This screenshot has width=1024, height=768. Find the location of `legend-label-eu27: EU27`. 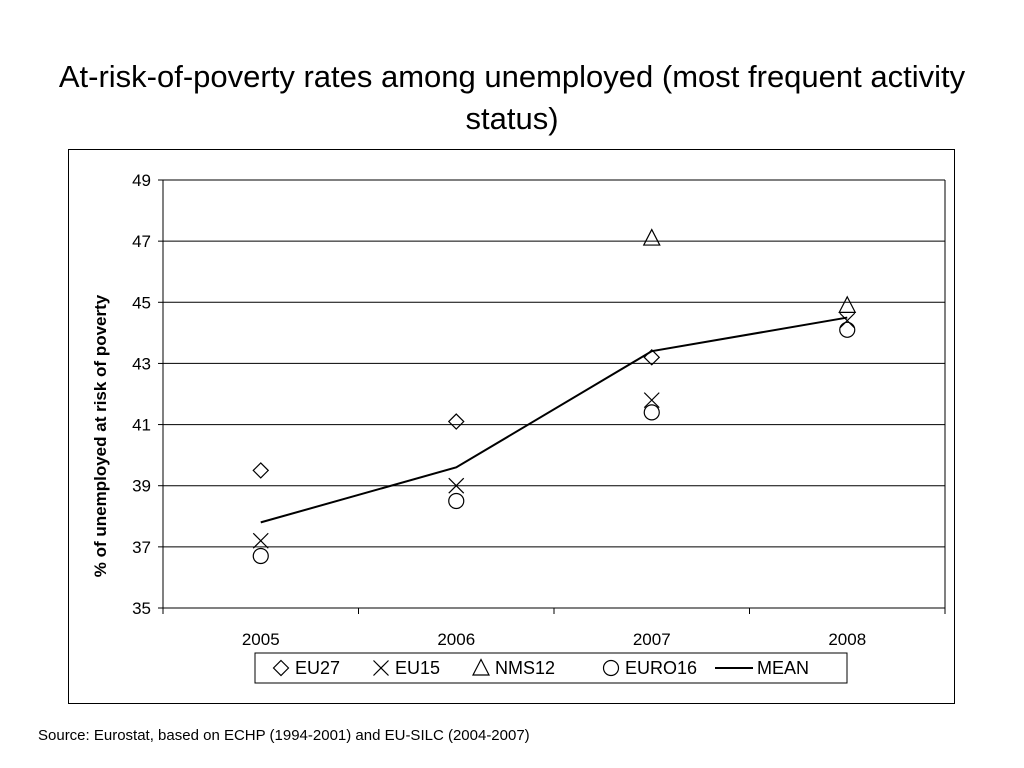

legend-label-eu27: EU27 is located at coordinates (317, 668).